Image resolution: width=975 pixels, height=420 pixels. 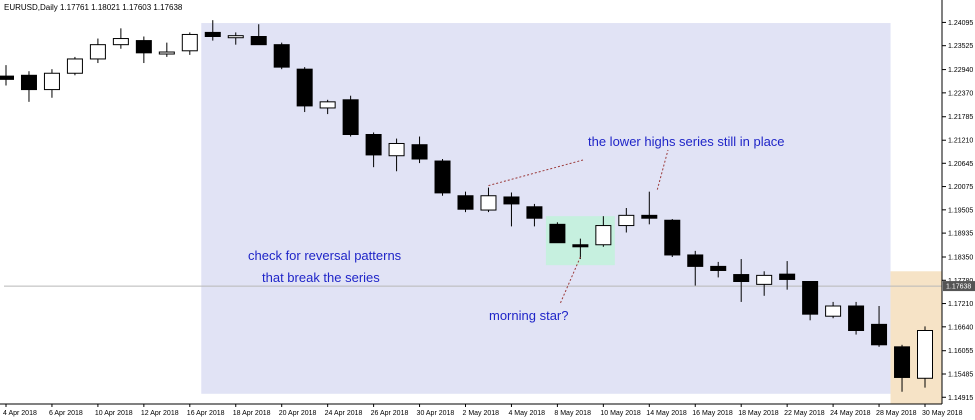 I want to click on x-tick-label: 26 Apr 2018, so click(x=390, y=413).